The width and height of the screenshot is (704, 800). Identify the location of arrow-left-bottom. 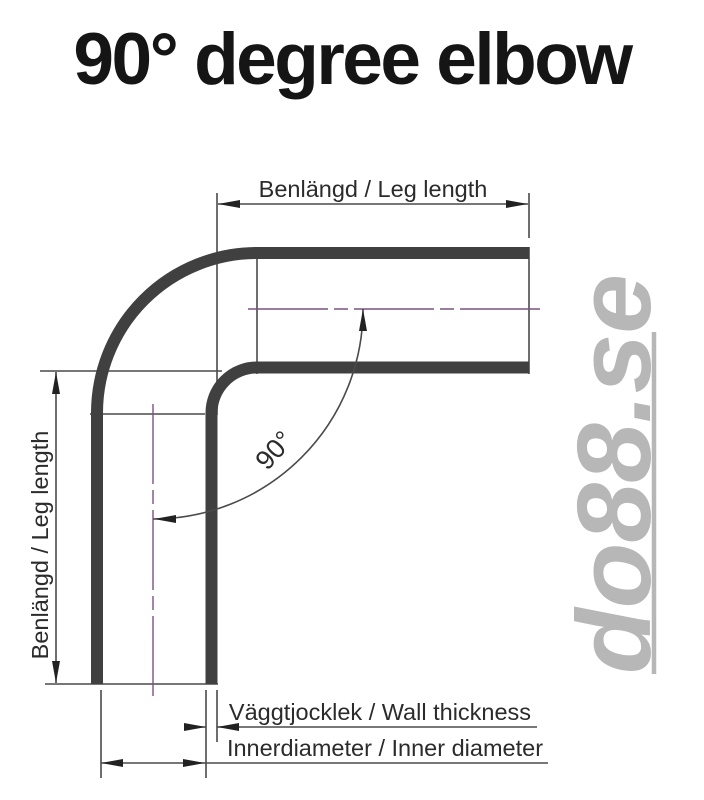
(56, 672).